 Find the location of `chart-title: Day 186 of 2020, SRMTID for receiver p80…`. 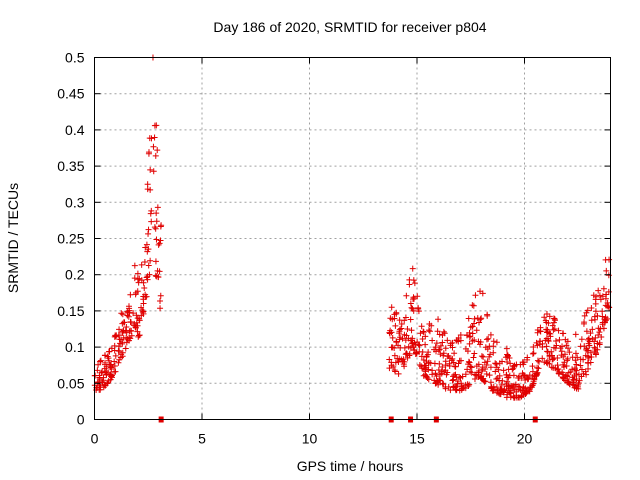

chart-title: Day 186 of 2020, SRMTID for receiver p80… is located at coordinates (349, 27).